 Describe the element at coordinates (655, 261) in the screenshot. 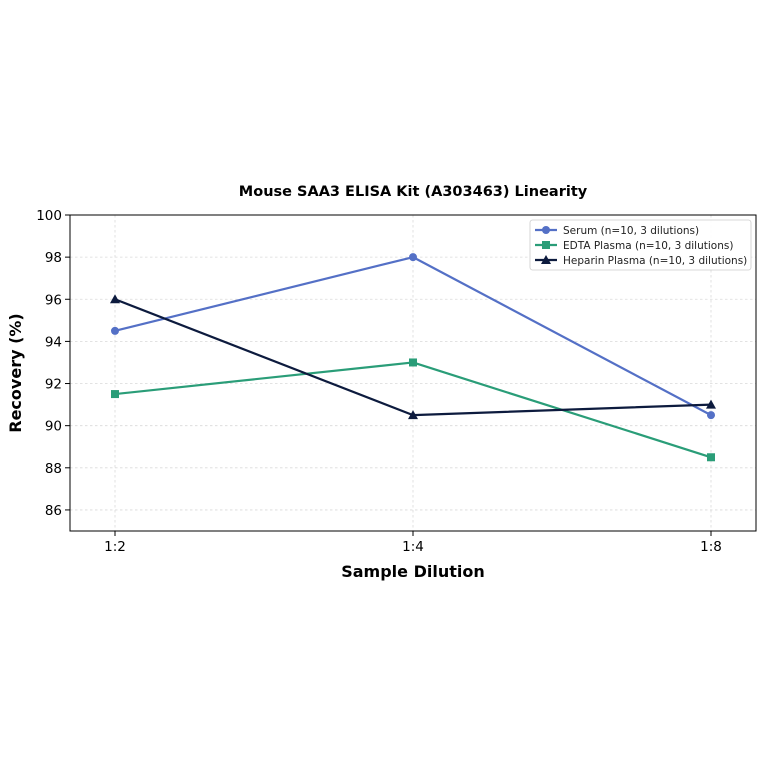

I see `legend-label: Heparin Plasma (n=10, 3 dilutions)` at that location.